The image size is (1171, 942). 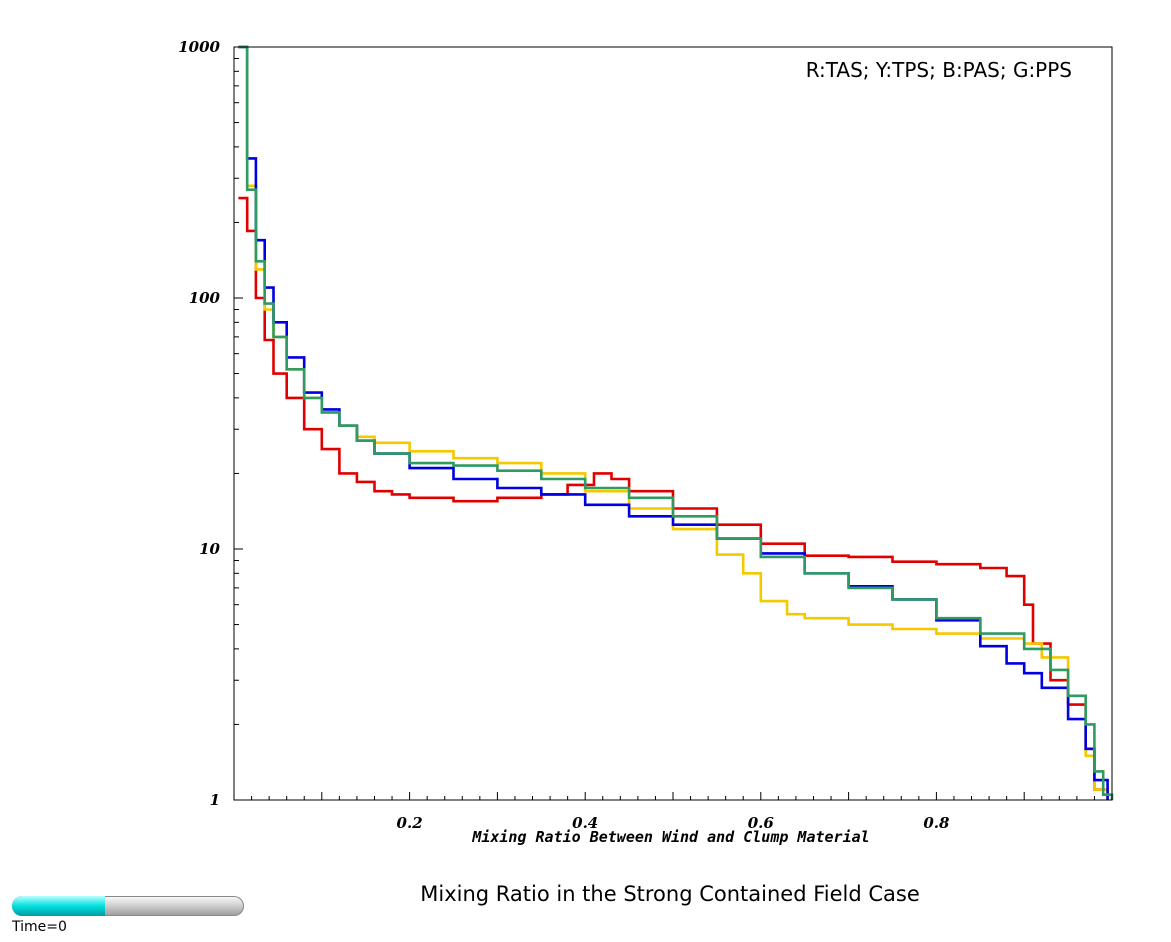 I want to click on x-tick-label: 0.2, so click(x=410, y=823).